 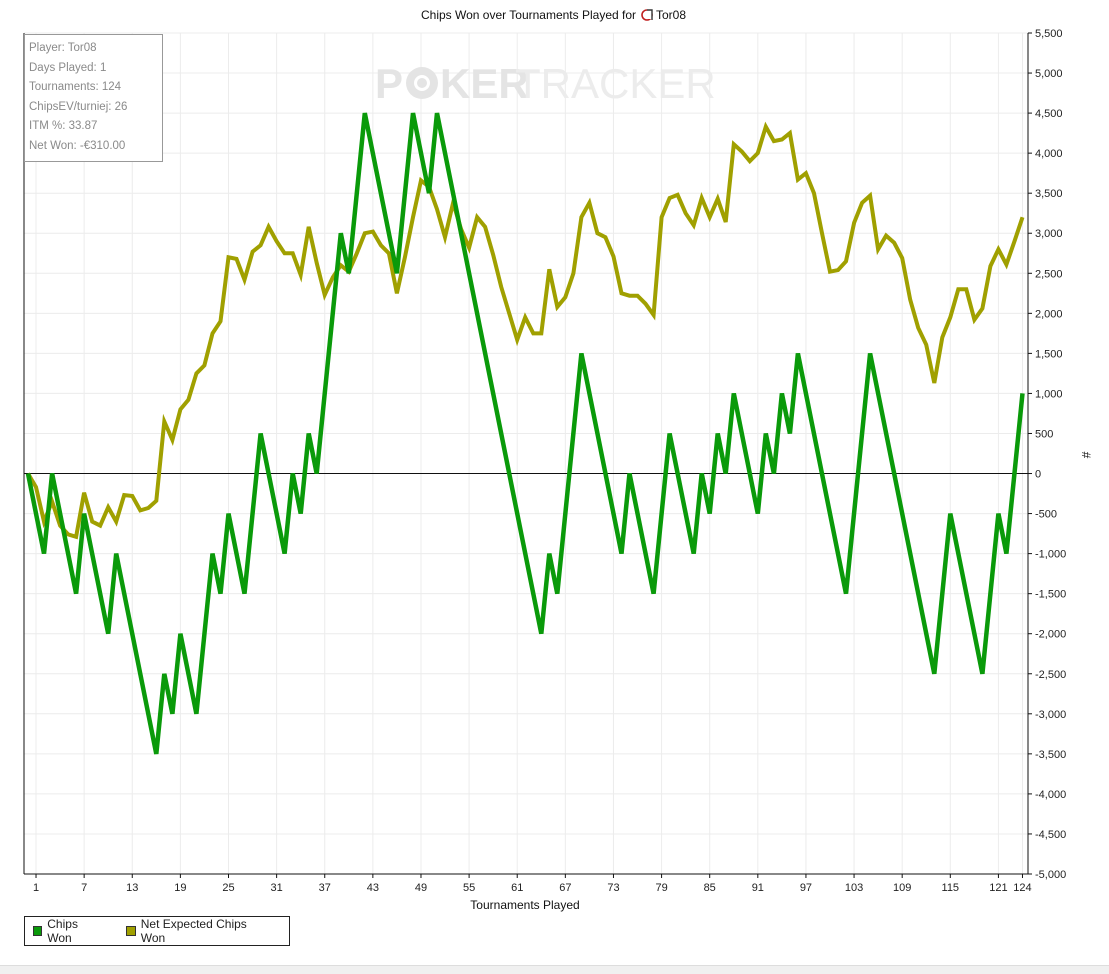 I want to click on poker-chip-icon, so click(x=422, y=83).